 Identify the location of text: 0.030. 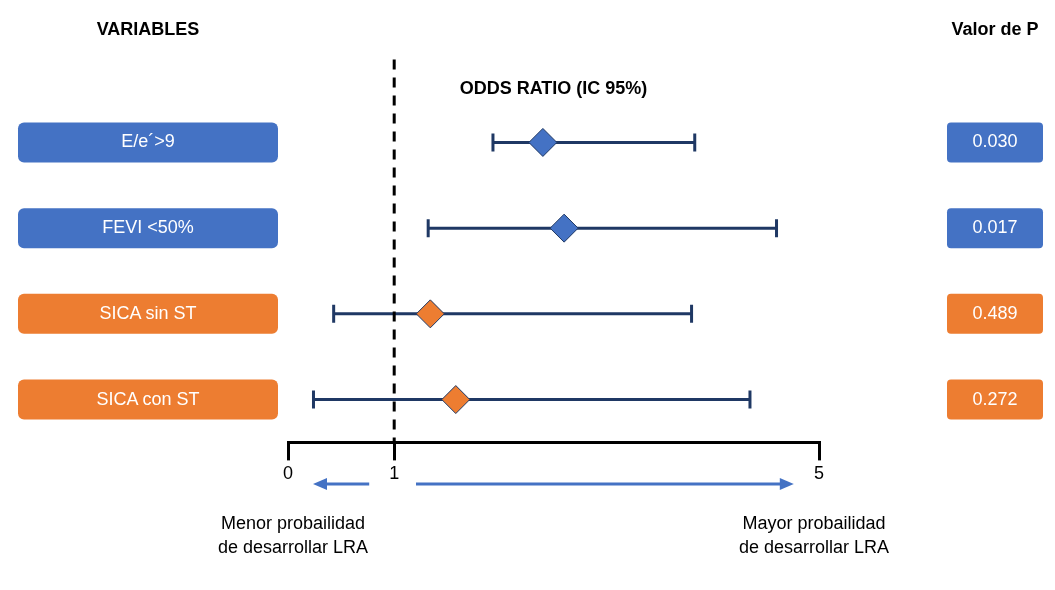
(995, 141).